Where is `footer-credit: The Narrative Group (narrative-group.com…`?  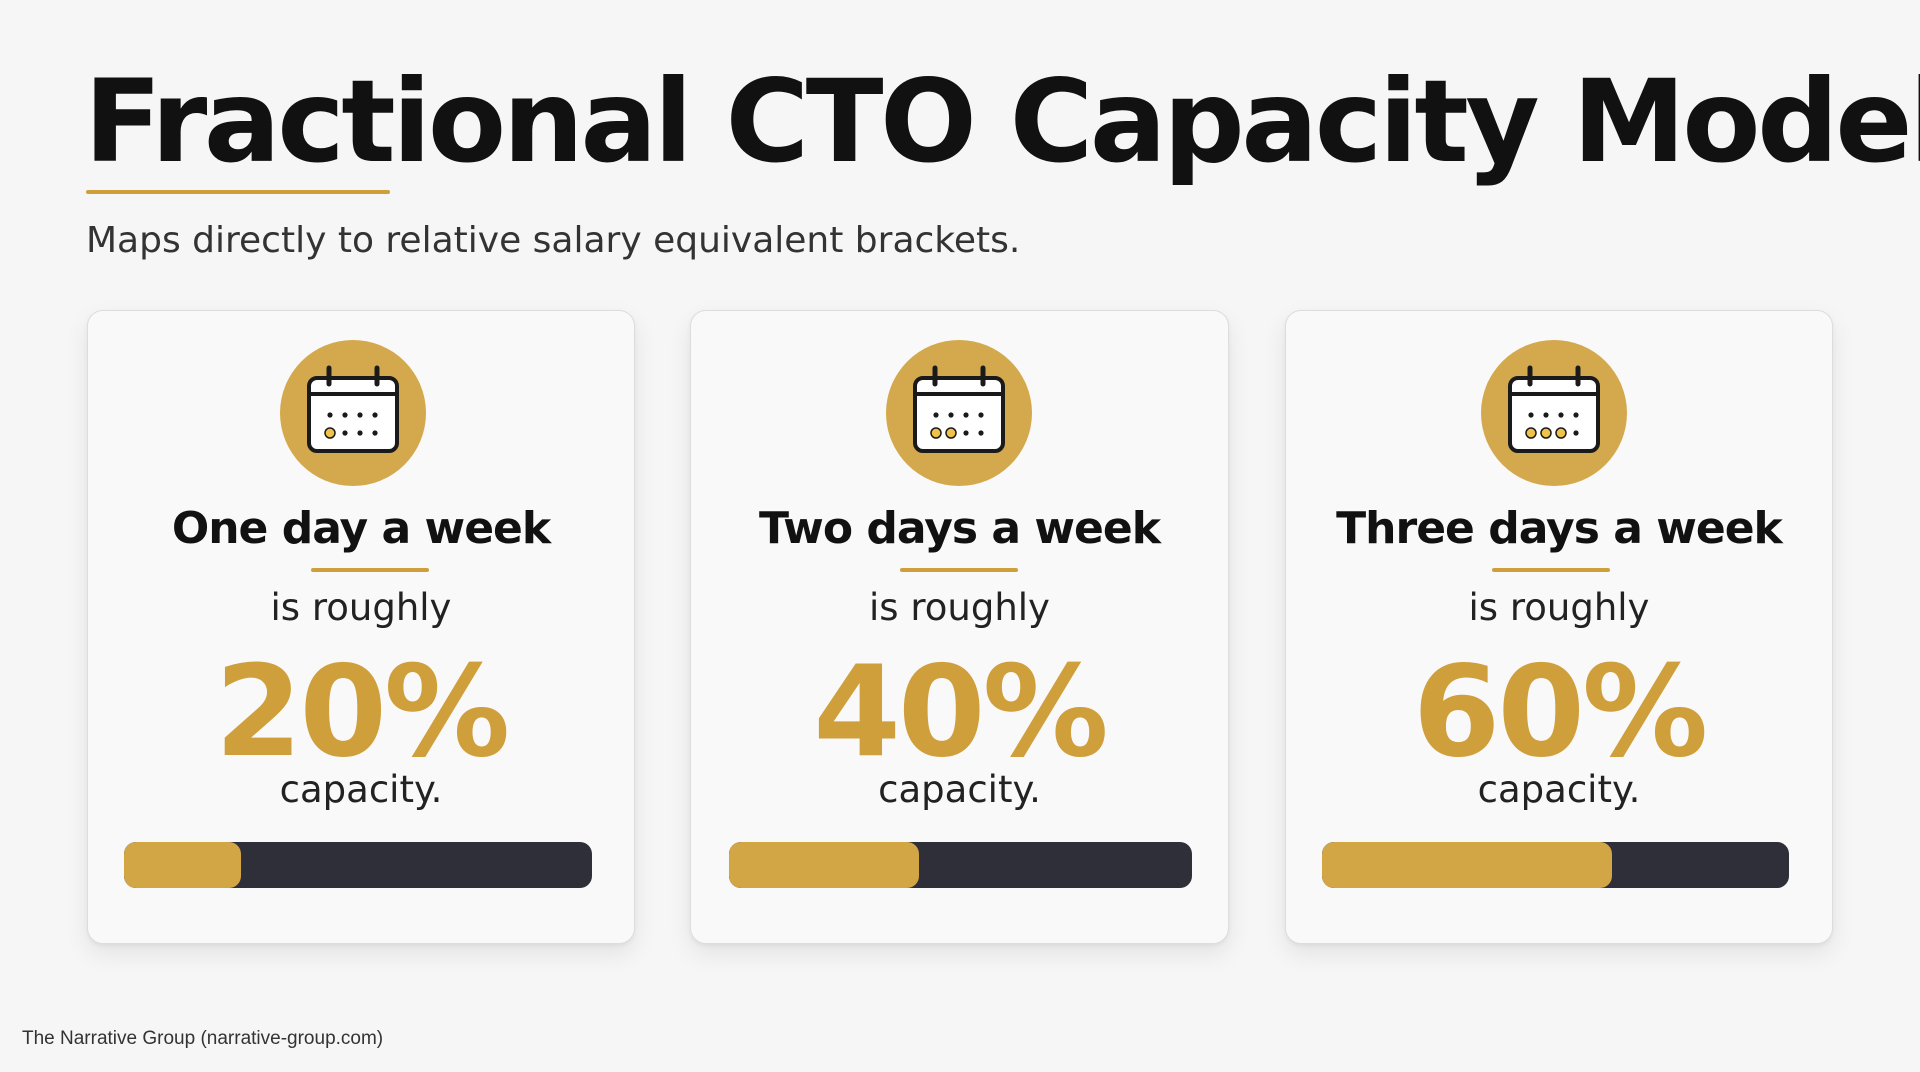 footer-credit: The Narrative Group (narrative-group.com… is located at coordinates (203, 1038).